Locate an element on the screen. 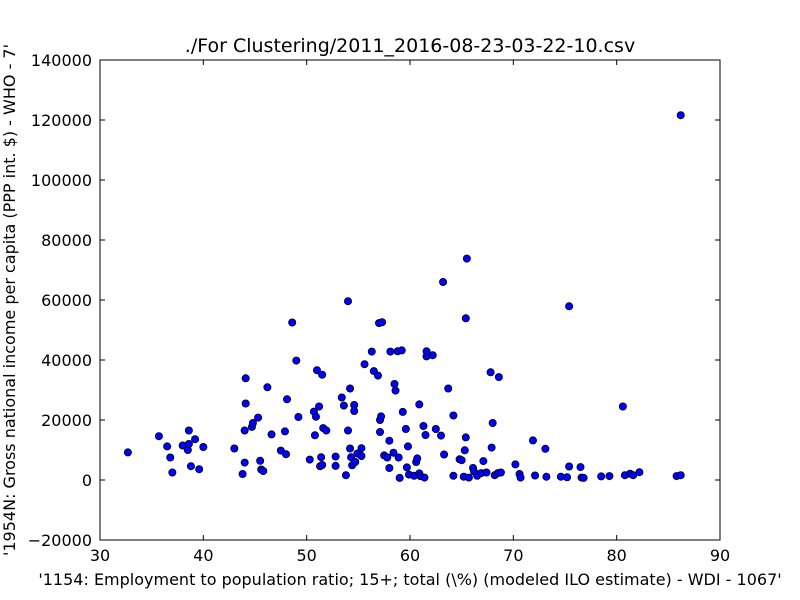 The height and width of the screenshot is (600, 800). y-tick-label: 60000 is located at coordinates (66, 300).